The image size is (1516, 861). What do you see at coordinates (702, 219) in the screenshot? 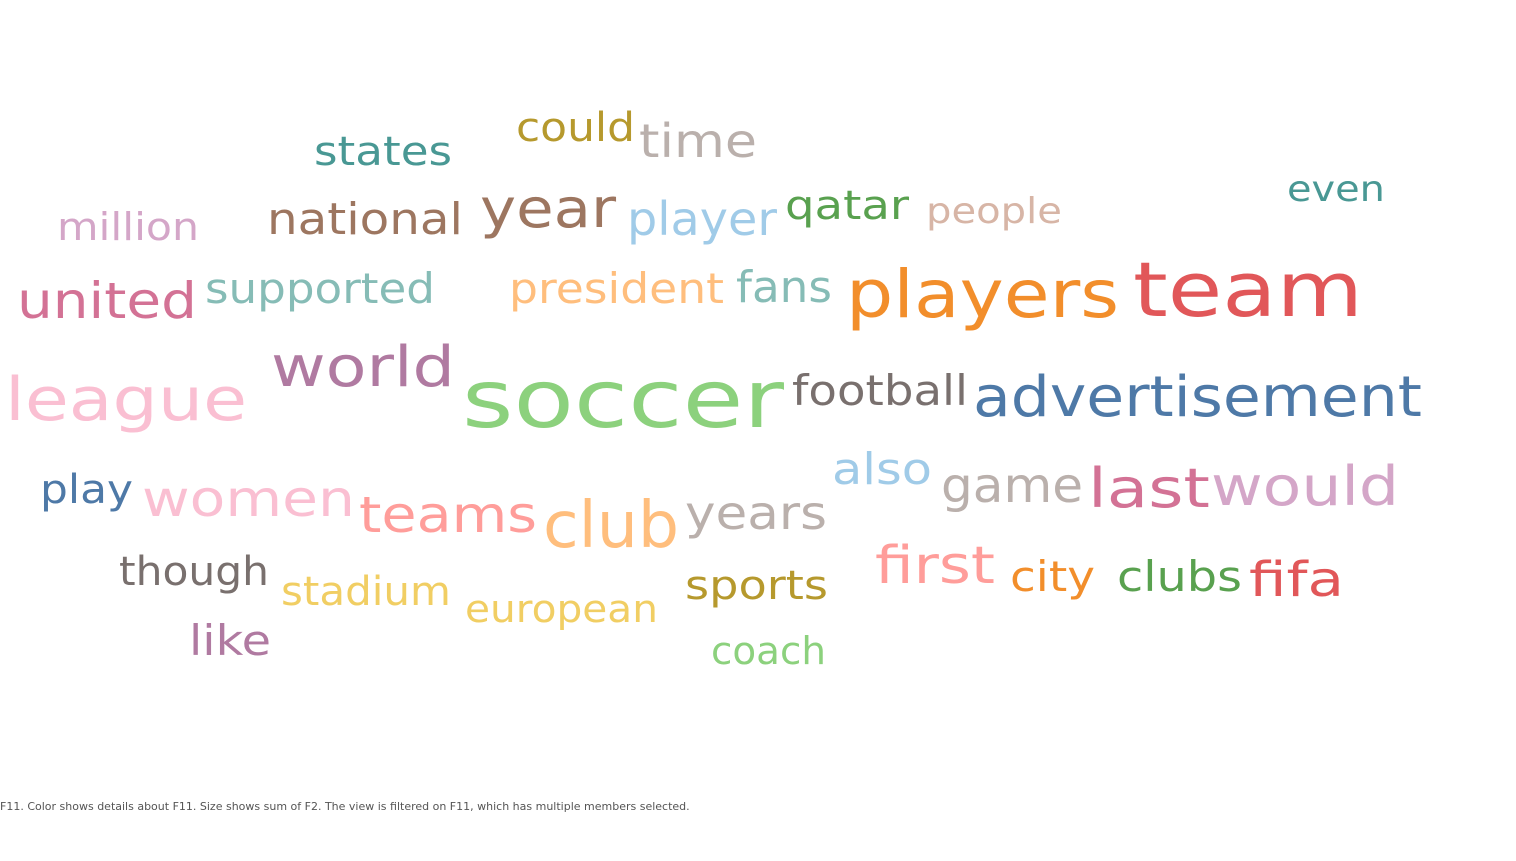
I see `word-player: player` at bounding box center [702, 219].